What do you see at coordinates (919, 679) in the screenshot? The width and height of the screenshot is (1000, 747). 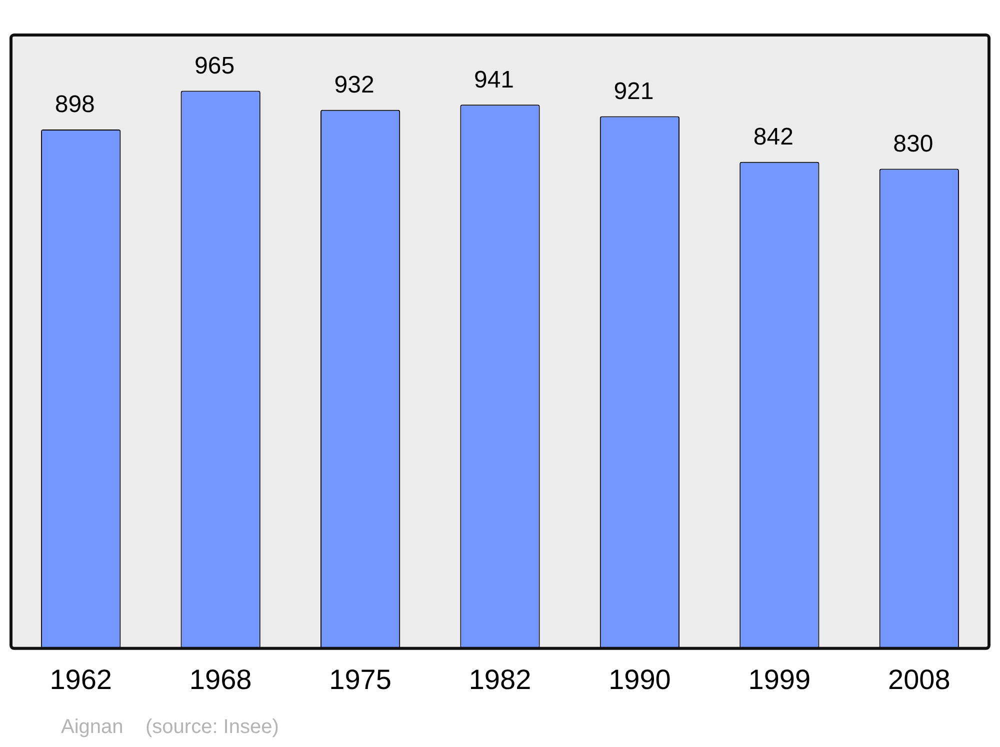 I see `x-tick-label: 2008` at bounding box center [919, 679].